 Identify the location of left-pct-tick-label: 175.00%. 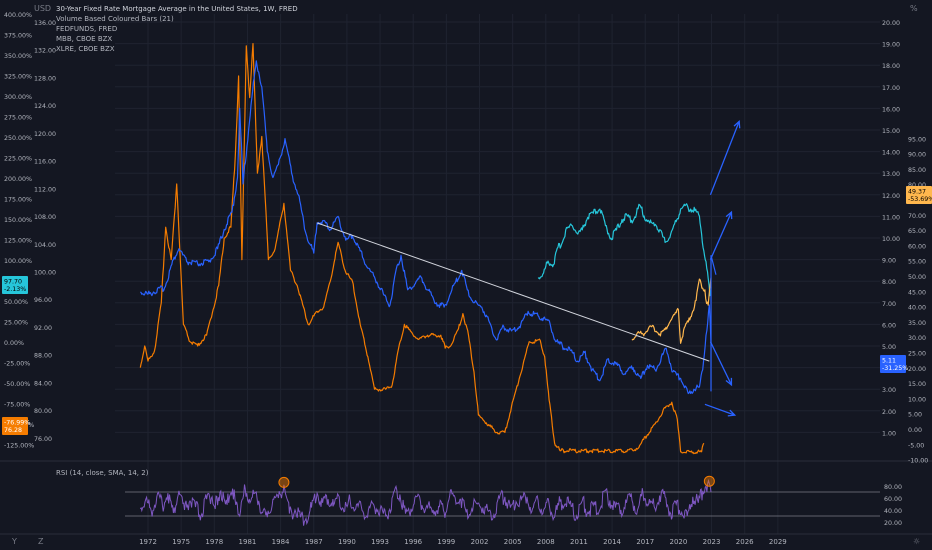
(18, 200).